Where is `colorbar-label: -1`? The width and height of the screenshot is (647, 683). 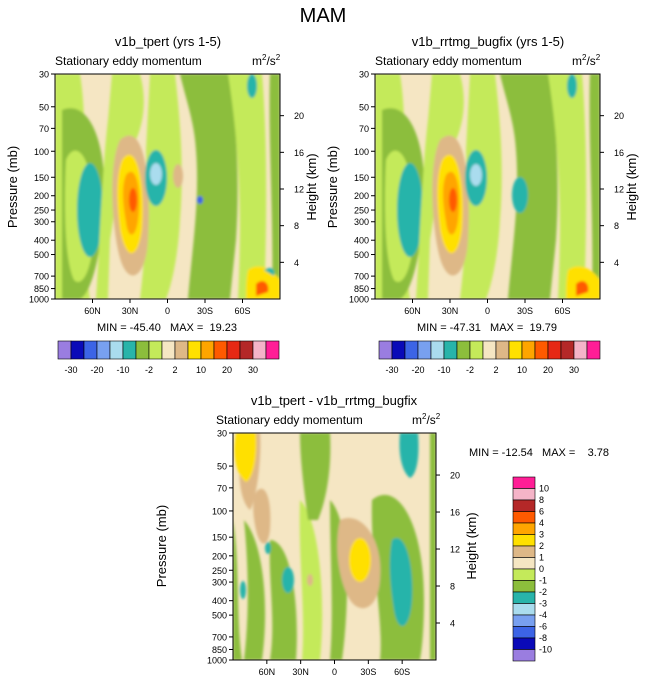 colorbar-label: -1 is located at coordinates (543, 581).